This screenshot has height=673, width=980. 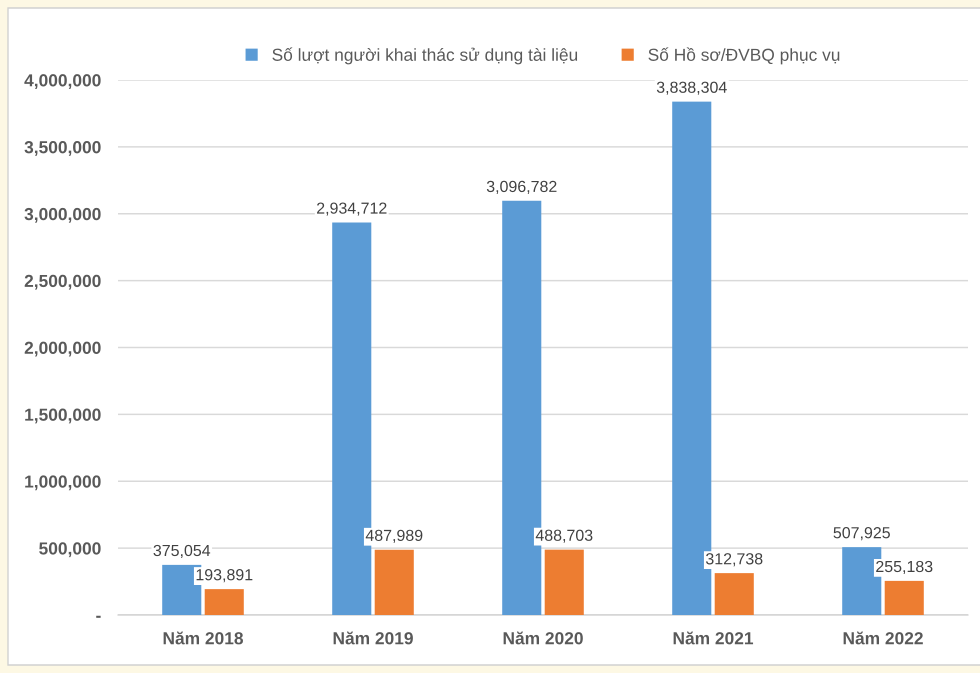 What do you see at coordinates (62, 148) in the screenshot?
I see `y-tick-label: 3,500,000` at bounding box center [62, 148].